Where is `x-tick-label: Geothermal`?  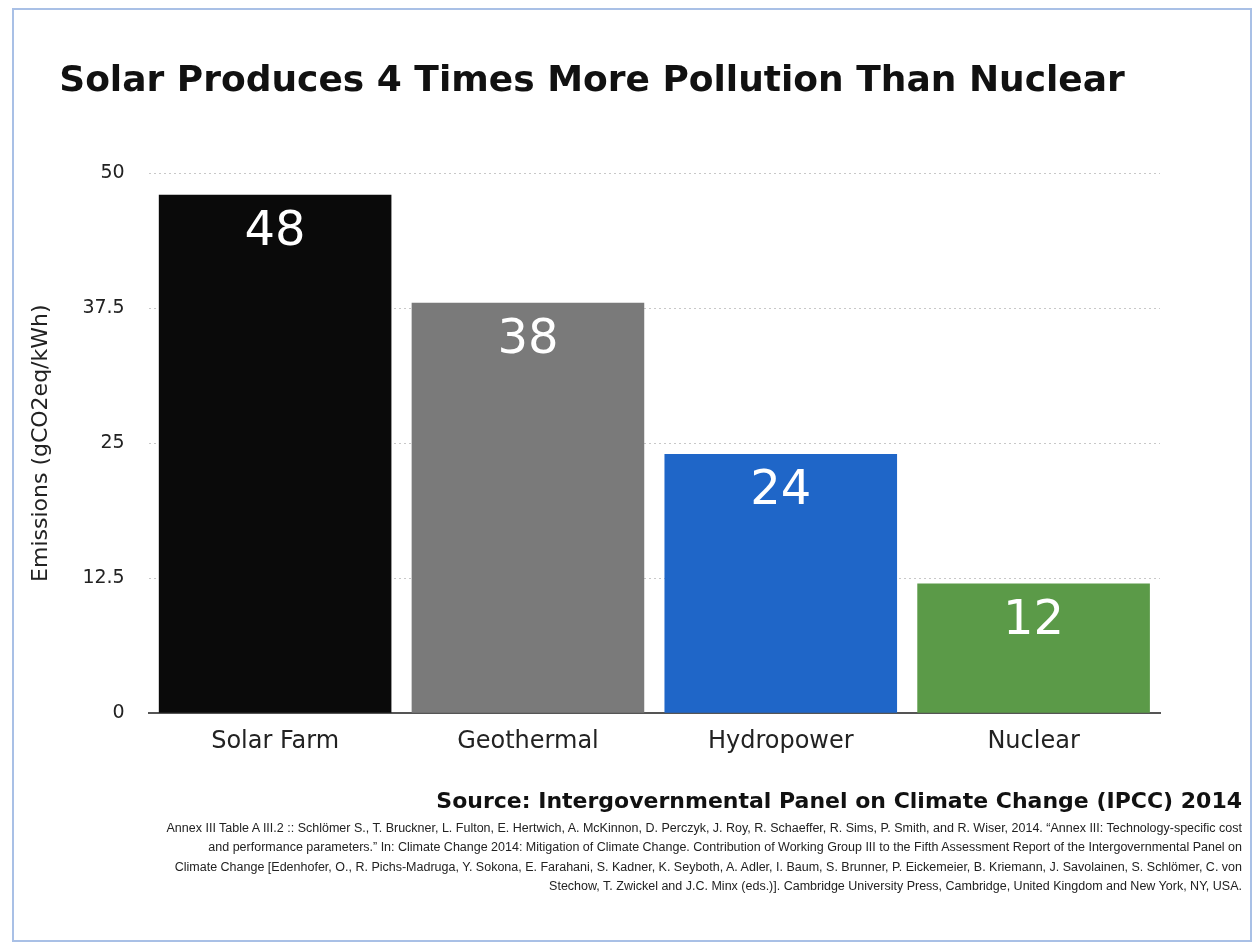
x-tick-label: Geothermal is located at coordinates (528, 739).